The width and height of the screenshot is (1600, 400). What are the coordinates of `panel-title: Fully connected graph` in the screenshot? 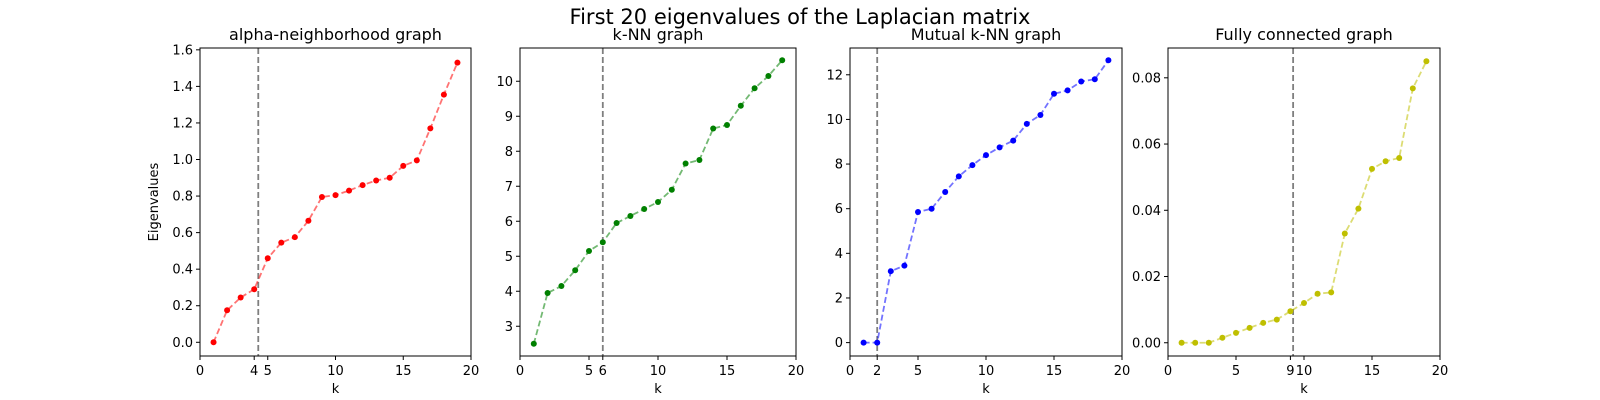 It's located at (1304, 34).